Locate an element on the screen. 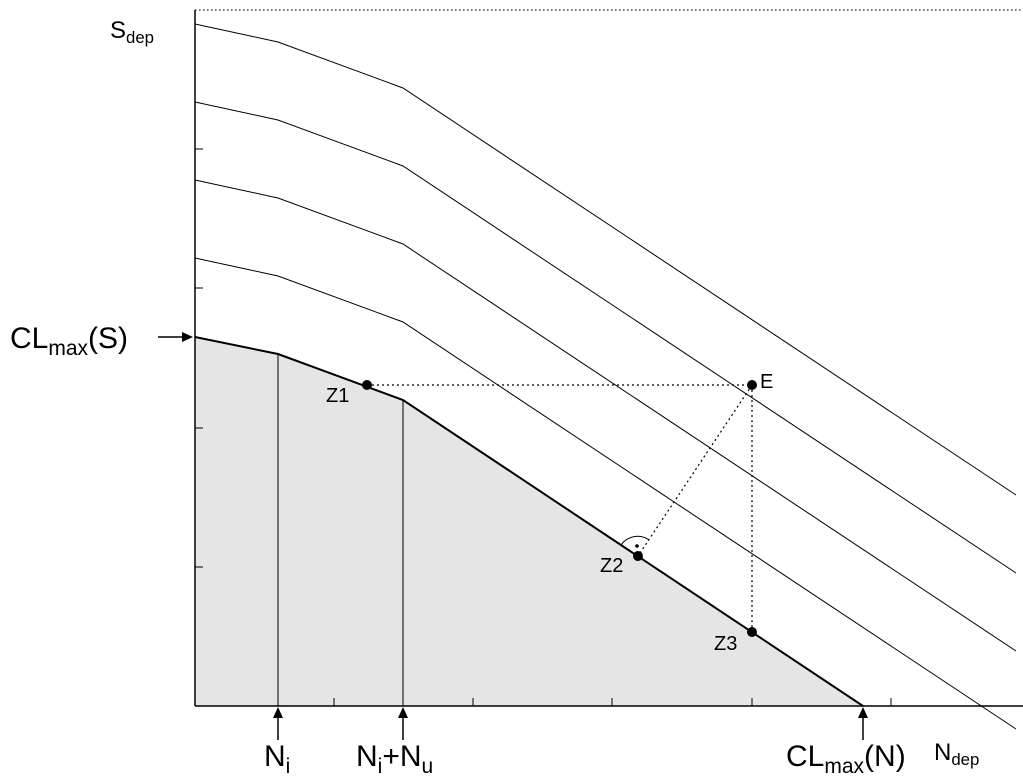 Image resolution: width=1023 pixels, height=776 pixels. right-angle-dot-icon is located at coordinates (637, 546).